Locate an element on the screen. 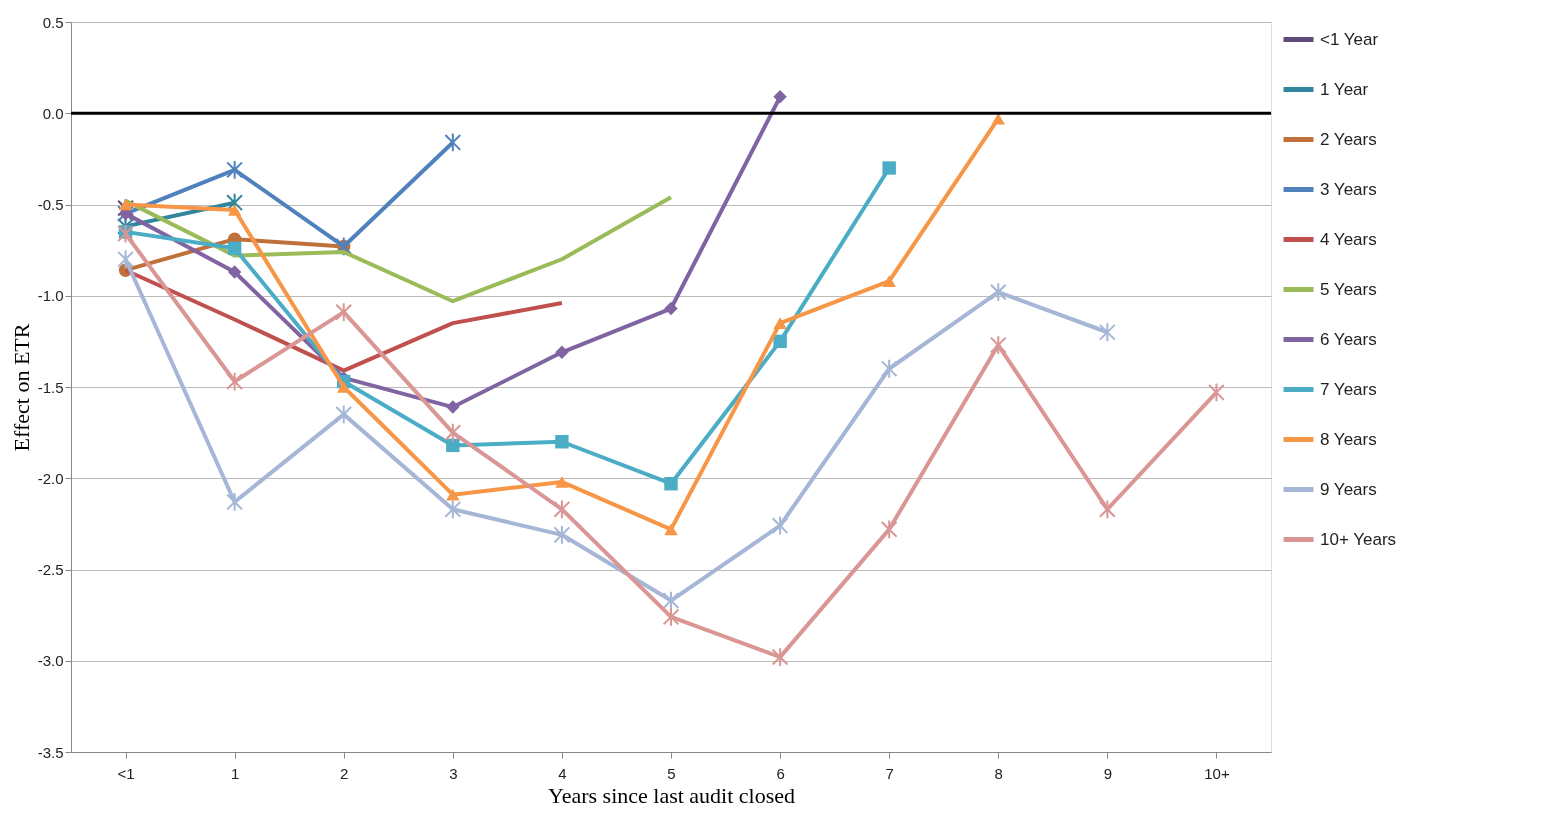 The width and height of the screenshot is (1545, 840). y-tick-label: -2.5 is located at coordinates (50, 569).